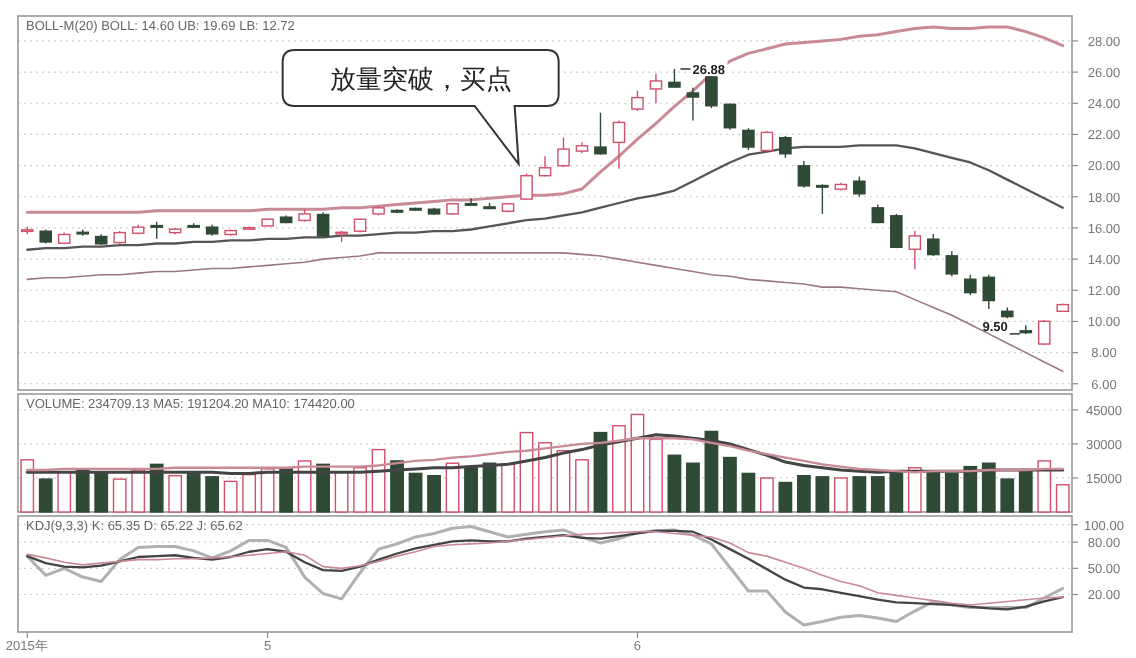  What do you see at coordinates (420, 81) in the screenshot?
I see `annotation: 放量突破，买点` at bounding box center [420, 81].